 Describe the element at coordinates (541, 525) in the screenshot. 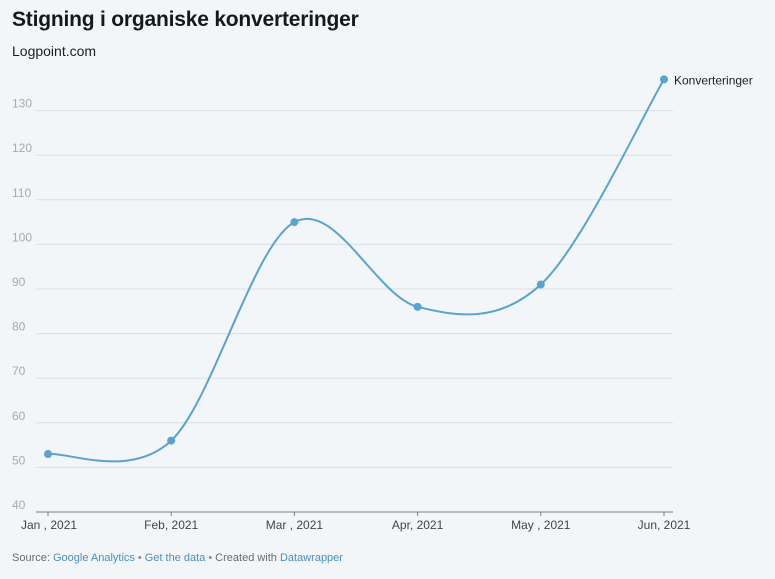

I see `x-tick-label: May , 2021` at that location.